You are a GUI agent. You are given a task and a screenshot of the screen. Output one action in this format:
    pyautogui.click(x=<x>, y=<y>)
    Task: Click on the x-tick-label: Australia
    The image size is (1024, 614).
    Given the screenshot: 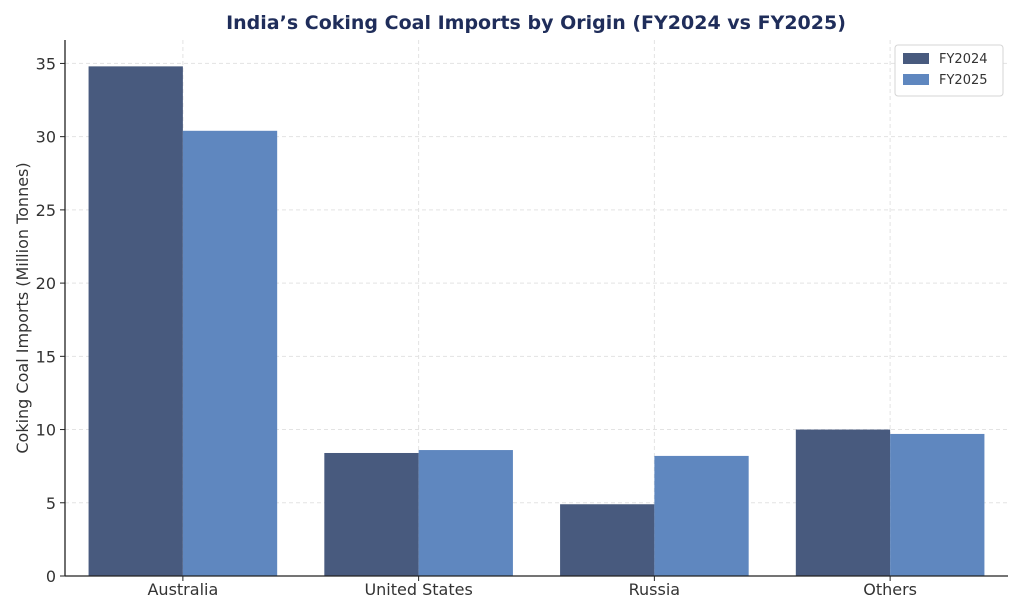 What is the action you would take?
    pyautogui.click(x=182, y=589)
    